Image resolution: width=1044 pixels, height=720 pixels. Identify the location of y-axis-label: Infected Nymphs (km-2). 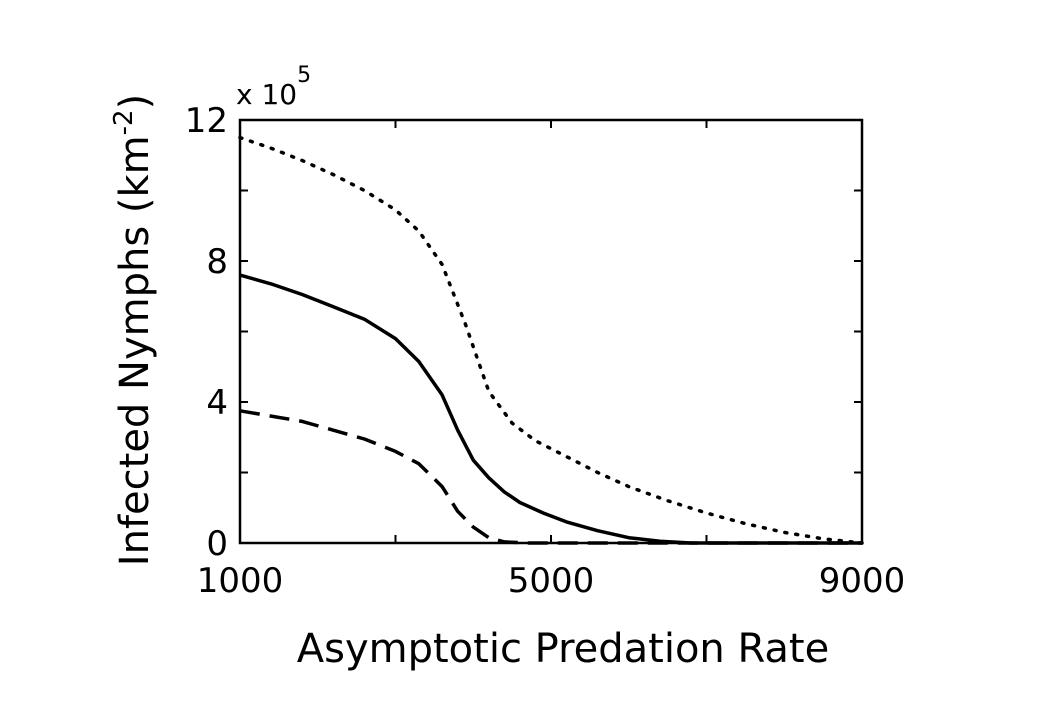
(133, 330).